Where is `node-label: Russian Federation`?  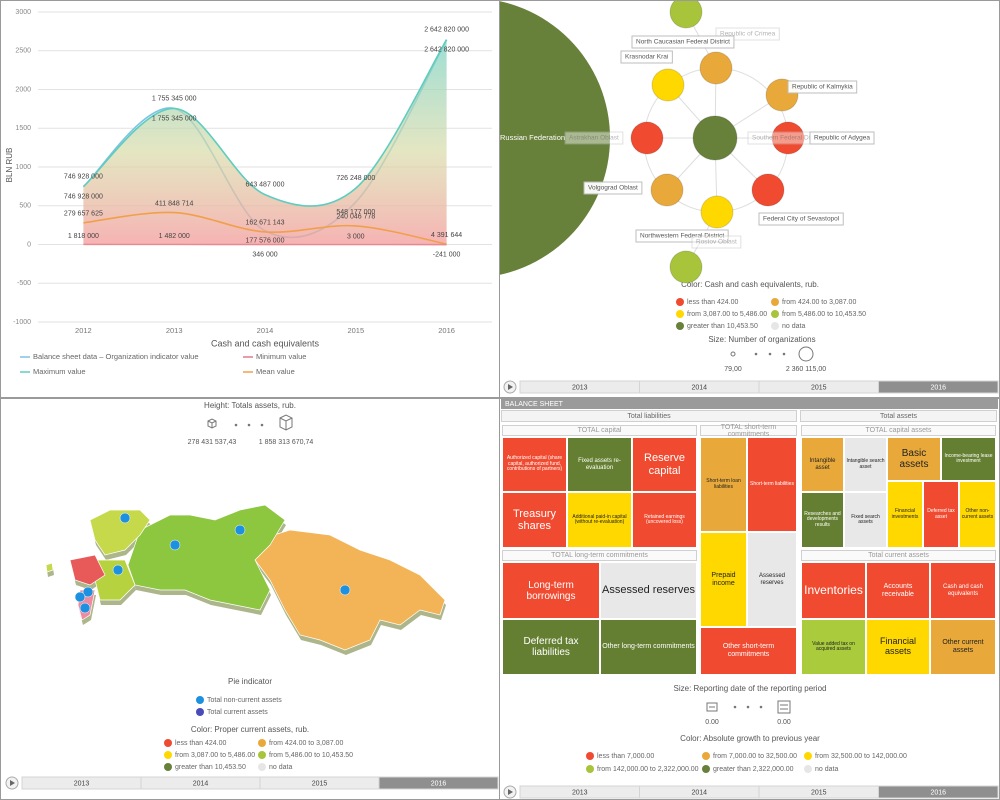
node-label: Russian Federation is located at coordinates (532, 137).